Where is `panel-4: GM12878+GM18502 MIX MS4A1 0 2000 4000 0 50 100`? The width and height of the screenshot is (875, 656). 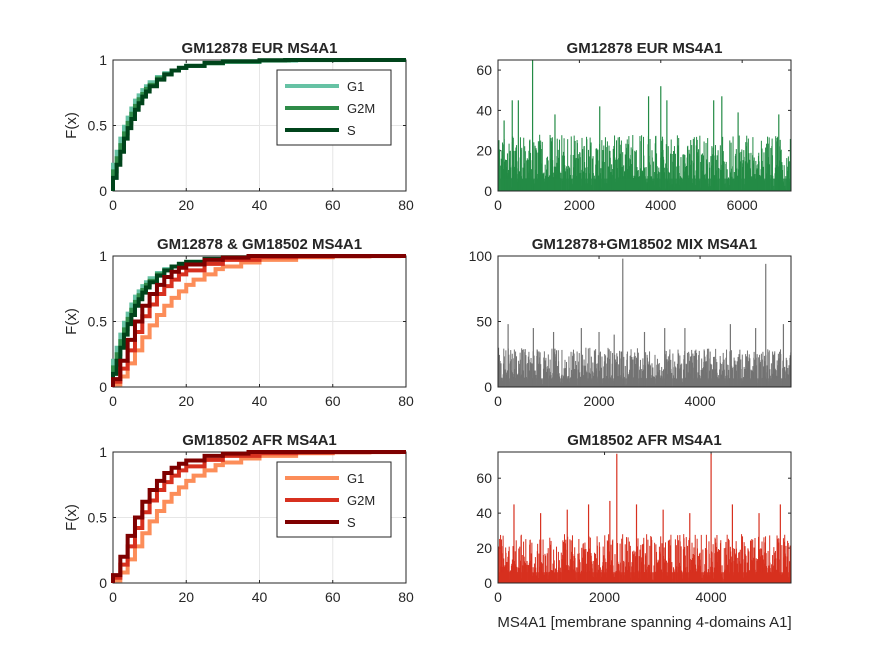 panel-4: GM12878+GM18502 MIX MS4A1 0 2000 4000 0 50 100 is located at coordinates (630, 322).